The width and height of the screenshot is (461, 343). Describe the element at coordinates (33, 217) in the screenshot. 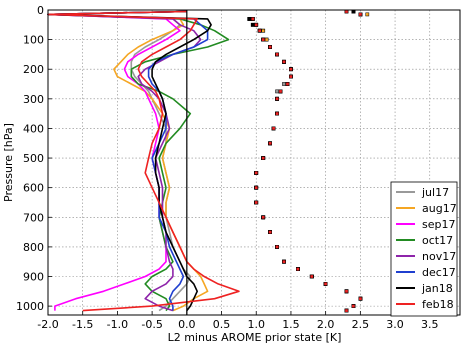

I see `y-tick-label: 700` at that location.